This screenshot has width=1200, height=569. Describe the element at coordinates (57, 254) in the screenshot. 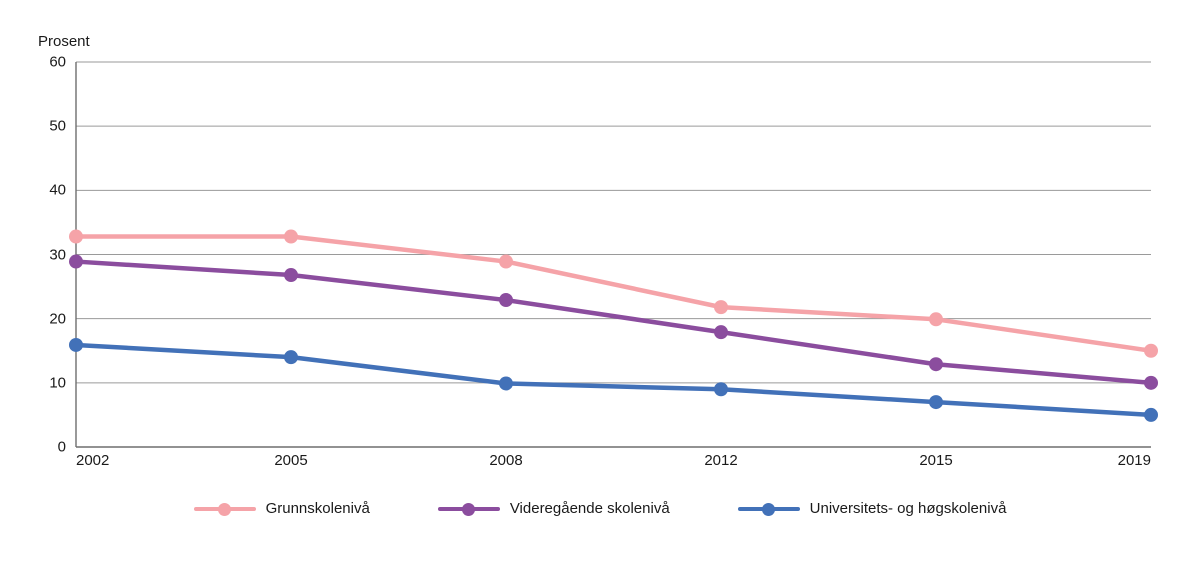

I see `y-axis-tick-label: 30` at that location.